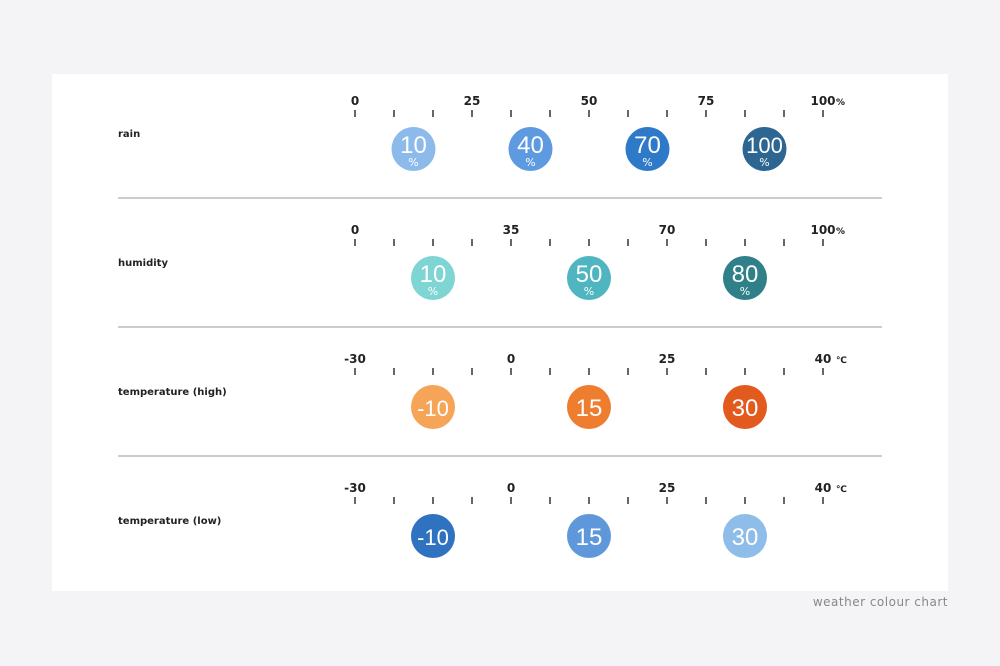 The image size is (1000, 666). Describe the element at coordinates (511, 230) in the screenshot. I see `tick-label: 35` at that location.